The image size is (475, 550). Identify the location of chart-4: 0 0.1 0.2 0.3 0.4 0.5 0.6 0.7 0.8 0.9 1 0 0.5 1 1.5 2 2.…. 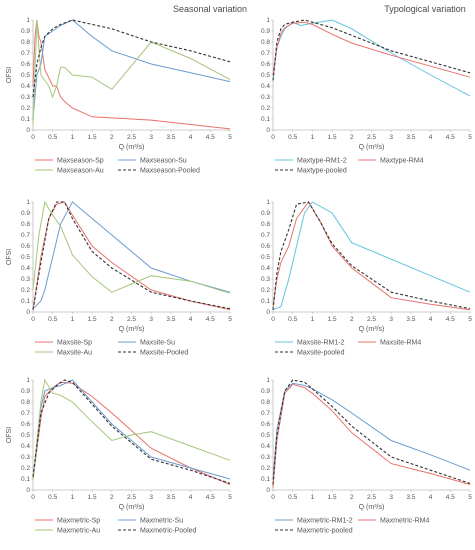
(366, 277).